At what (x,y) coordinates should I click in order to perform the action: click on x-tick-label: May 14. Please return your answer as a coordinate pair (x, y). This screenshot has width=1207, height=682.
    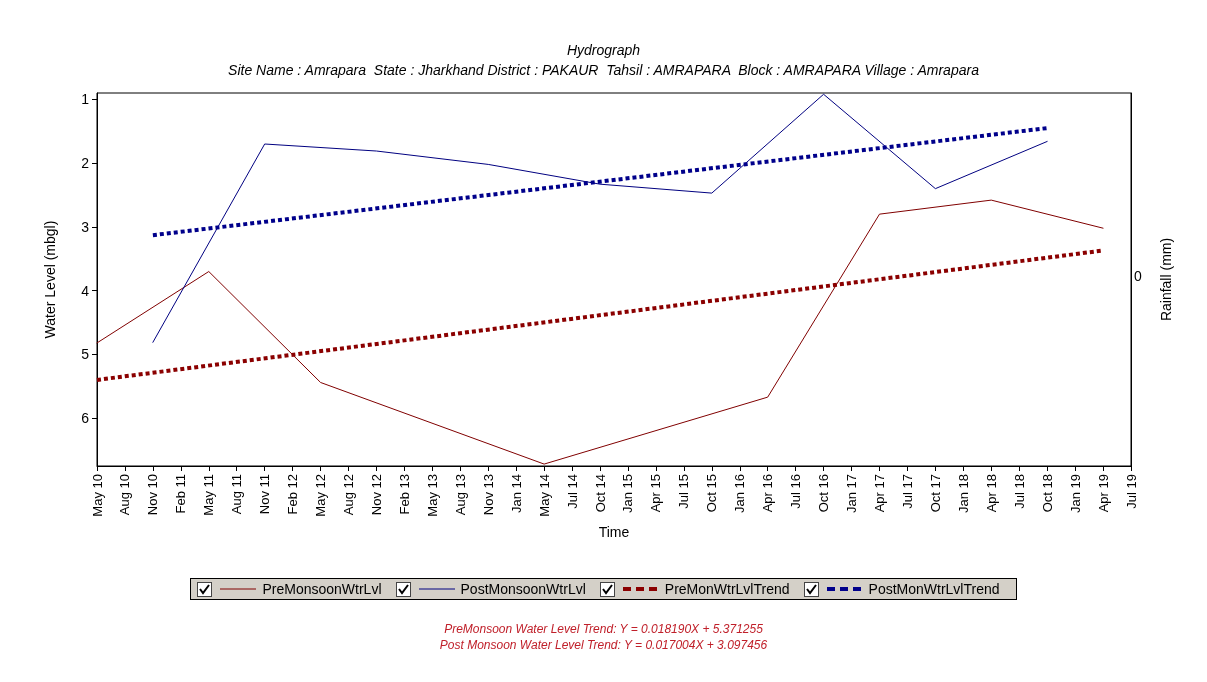
    Looking at the image, I should click on (544, 495).